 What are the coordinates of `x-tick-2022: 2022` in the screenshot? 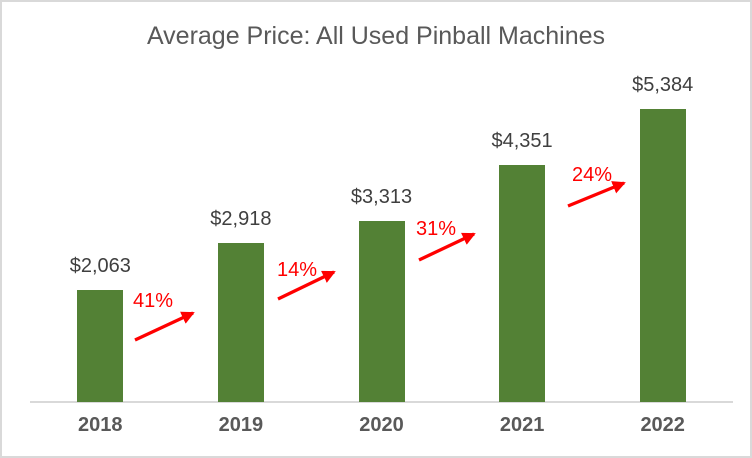 It's located at (662, 425).